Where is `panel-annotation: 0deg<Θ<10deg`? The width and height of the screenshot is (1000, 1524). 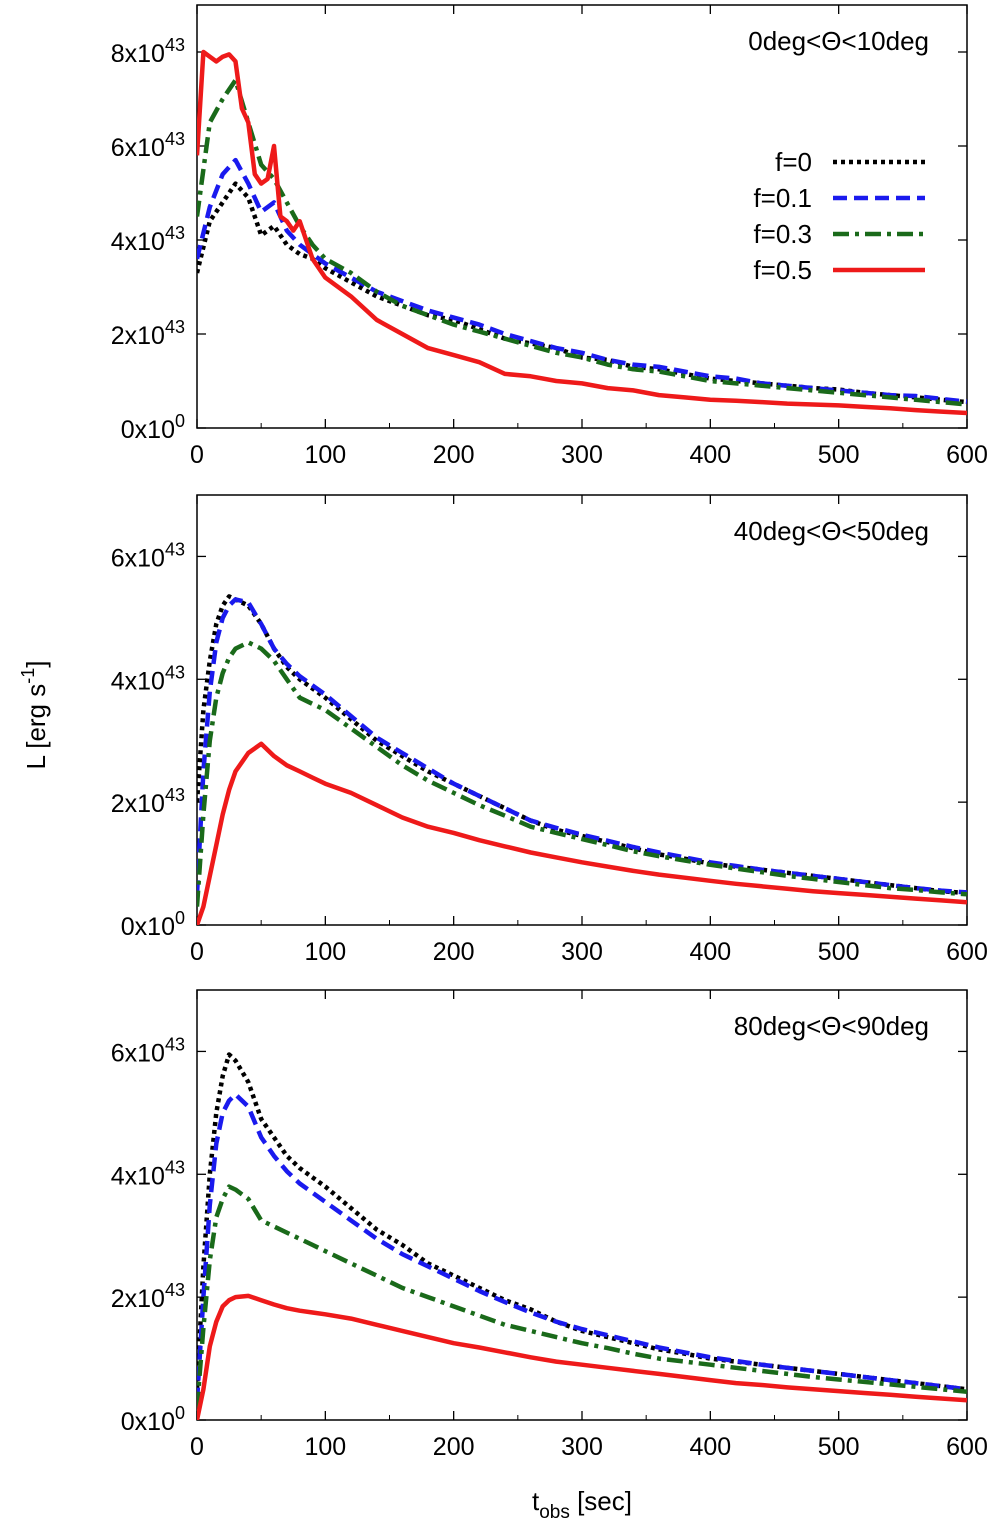 panel-annotation: 0deg<Θ<10deg is located at coordinates (838, 41).